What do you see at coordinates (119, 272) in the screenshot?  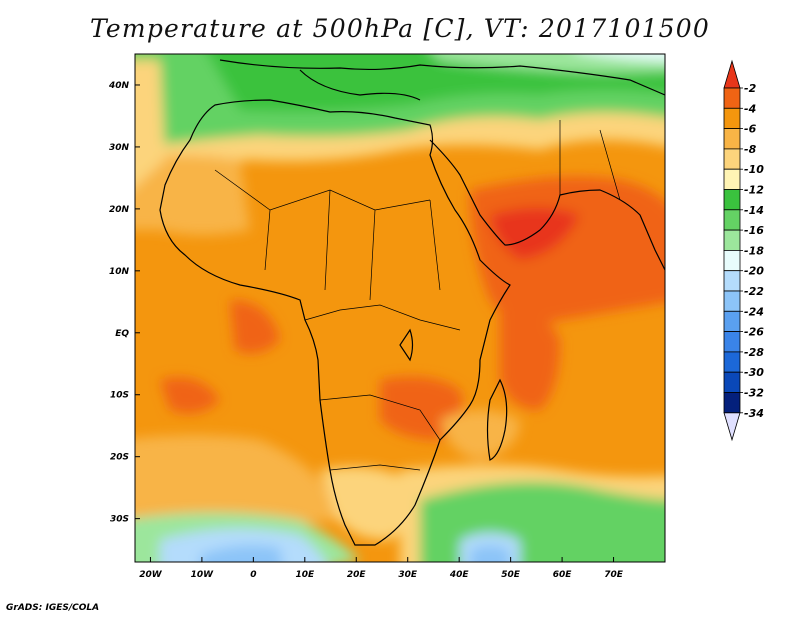 I see `lat-tick-label: 10N` at bounding box center [119, 272].